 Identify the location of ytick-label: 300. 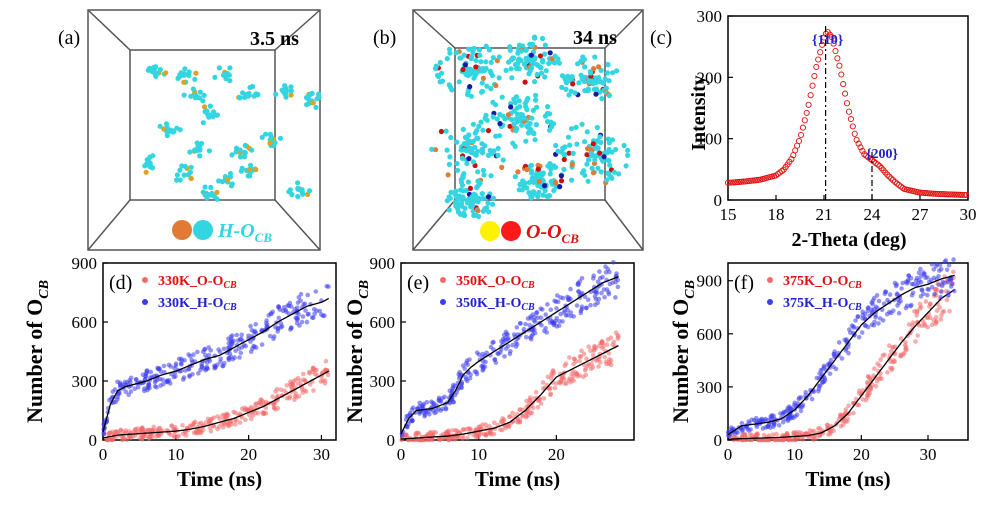
(710, 387).